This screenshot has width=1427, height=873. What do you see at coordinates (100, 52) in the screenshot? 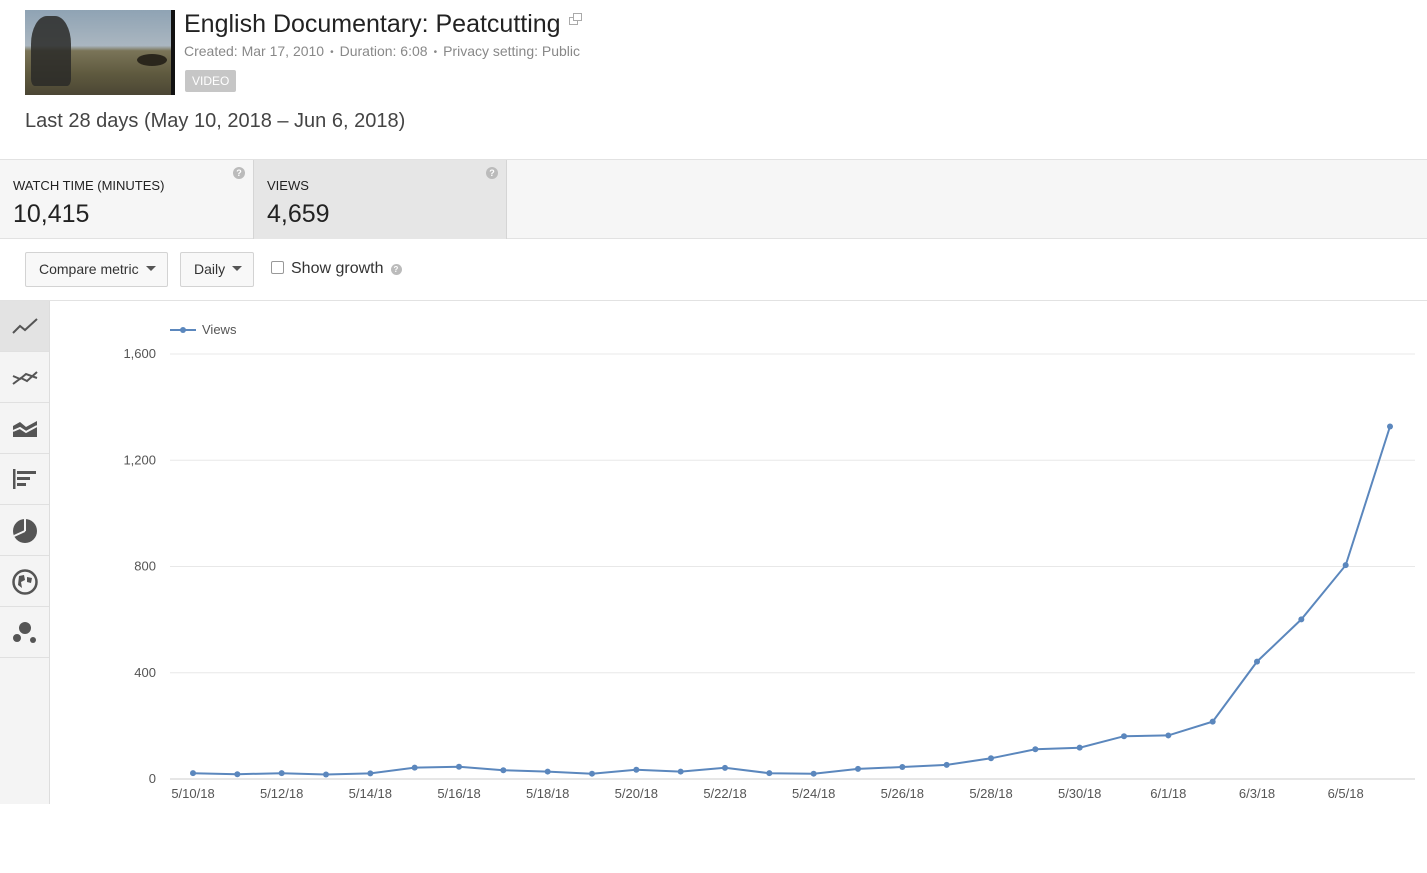
I see `video-thumbnail` at bounding box center [100, 52].